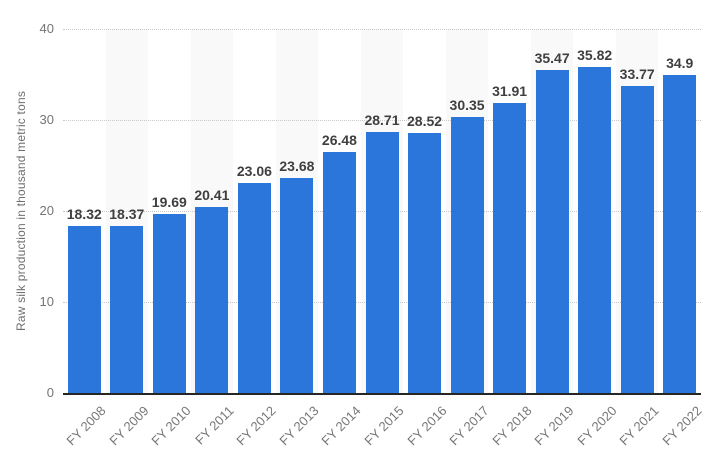 The width and height of the screenshot is (712, 459). I want to click on bar-value-label: 31.91, so click(510, 90).